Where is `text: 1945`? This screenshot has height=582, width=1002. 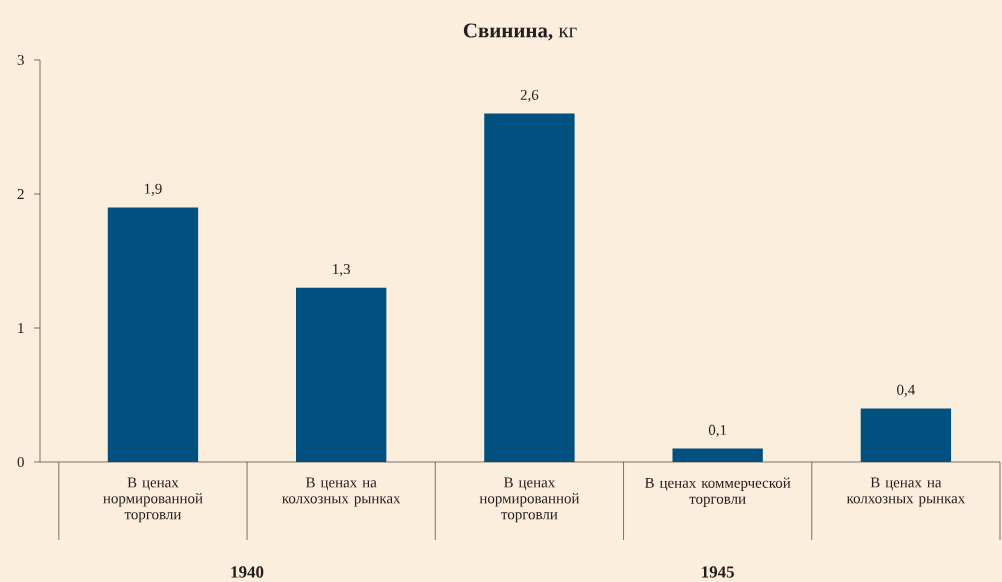
text: 1945 is located at coordinates (718, 572).